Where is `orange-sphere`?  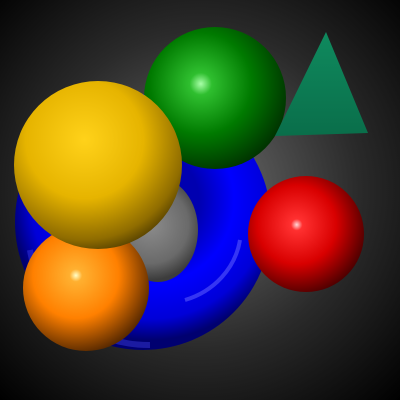
orange-sphere is located at coordinates (86, 288).